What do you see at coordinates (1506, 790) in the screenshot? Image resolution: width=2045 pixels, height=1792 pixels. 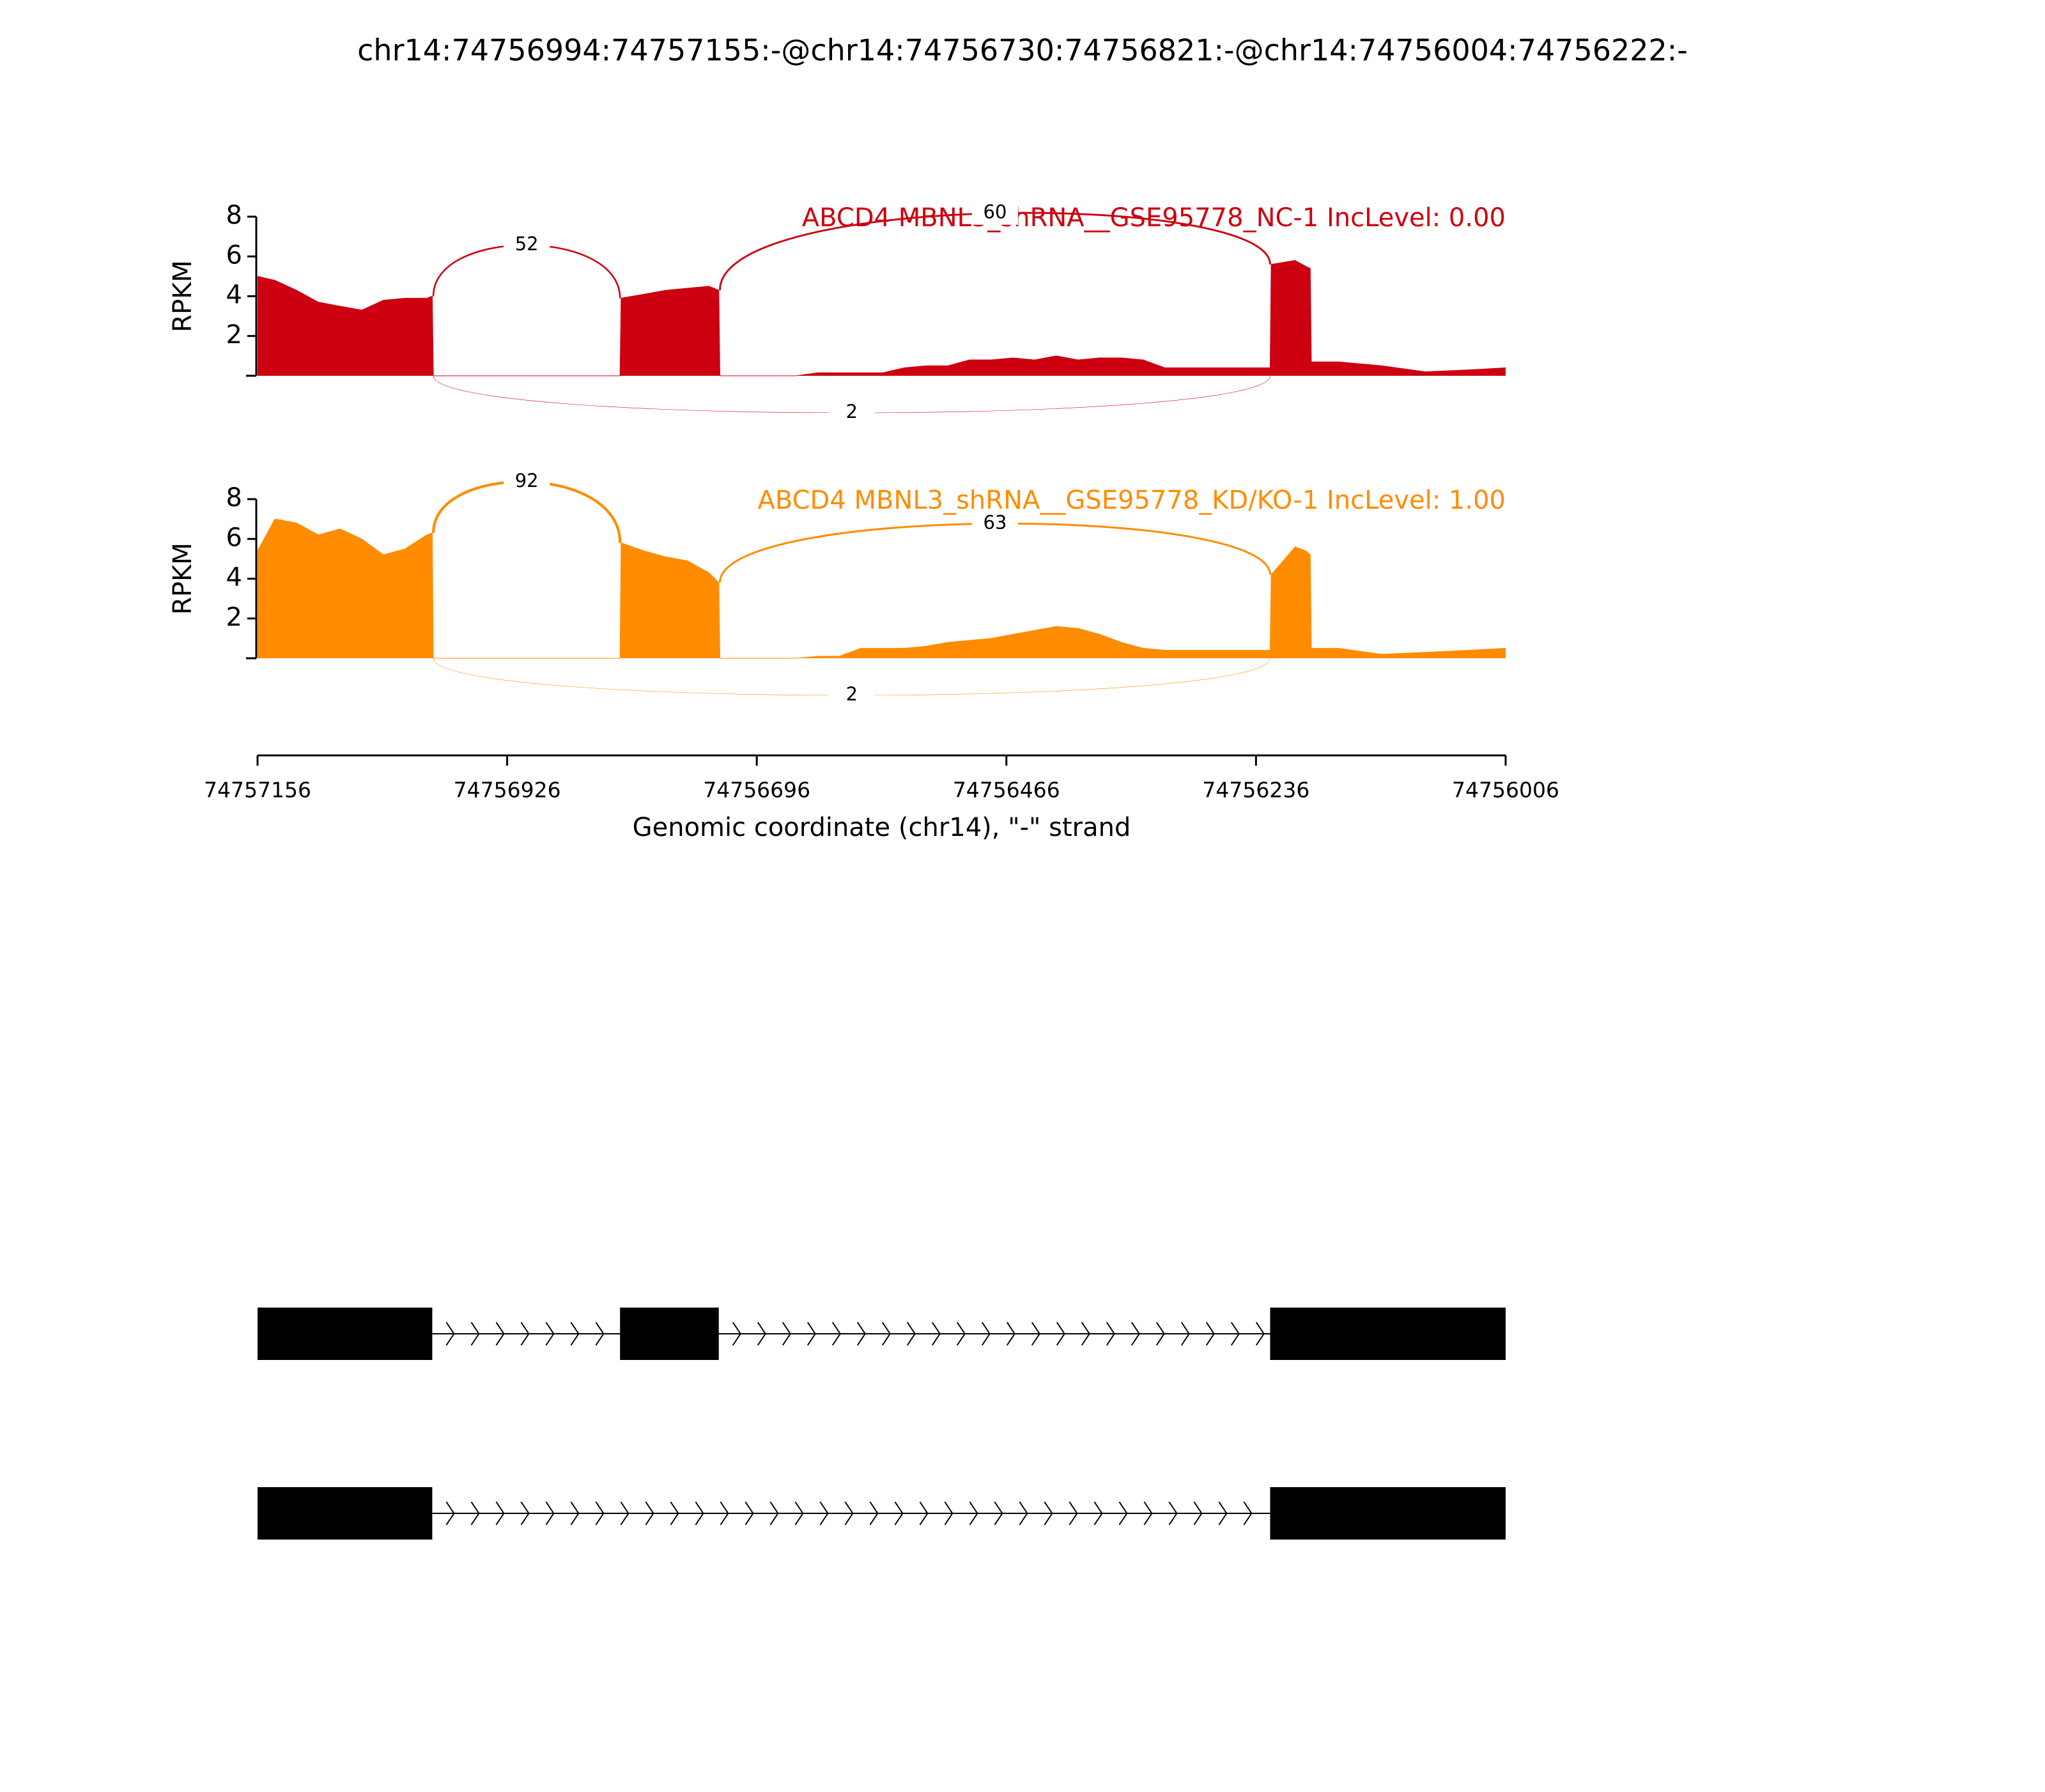 I see `x-tick-label: 74756006` at bounding box center [1506, 790].